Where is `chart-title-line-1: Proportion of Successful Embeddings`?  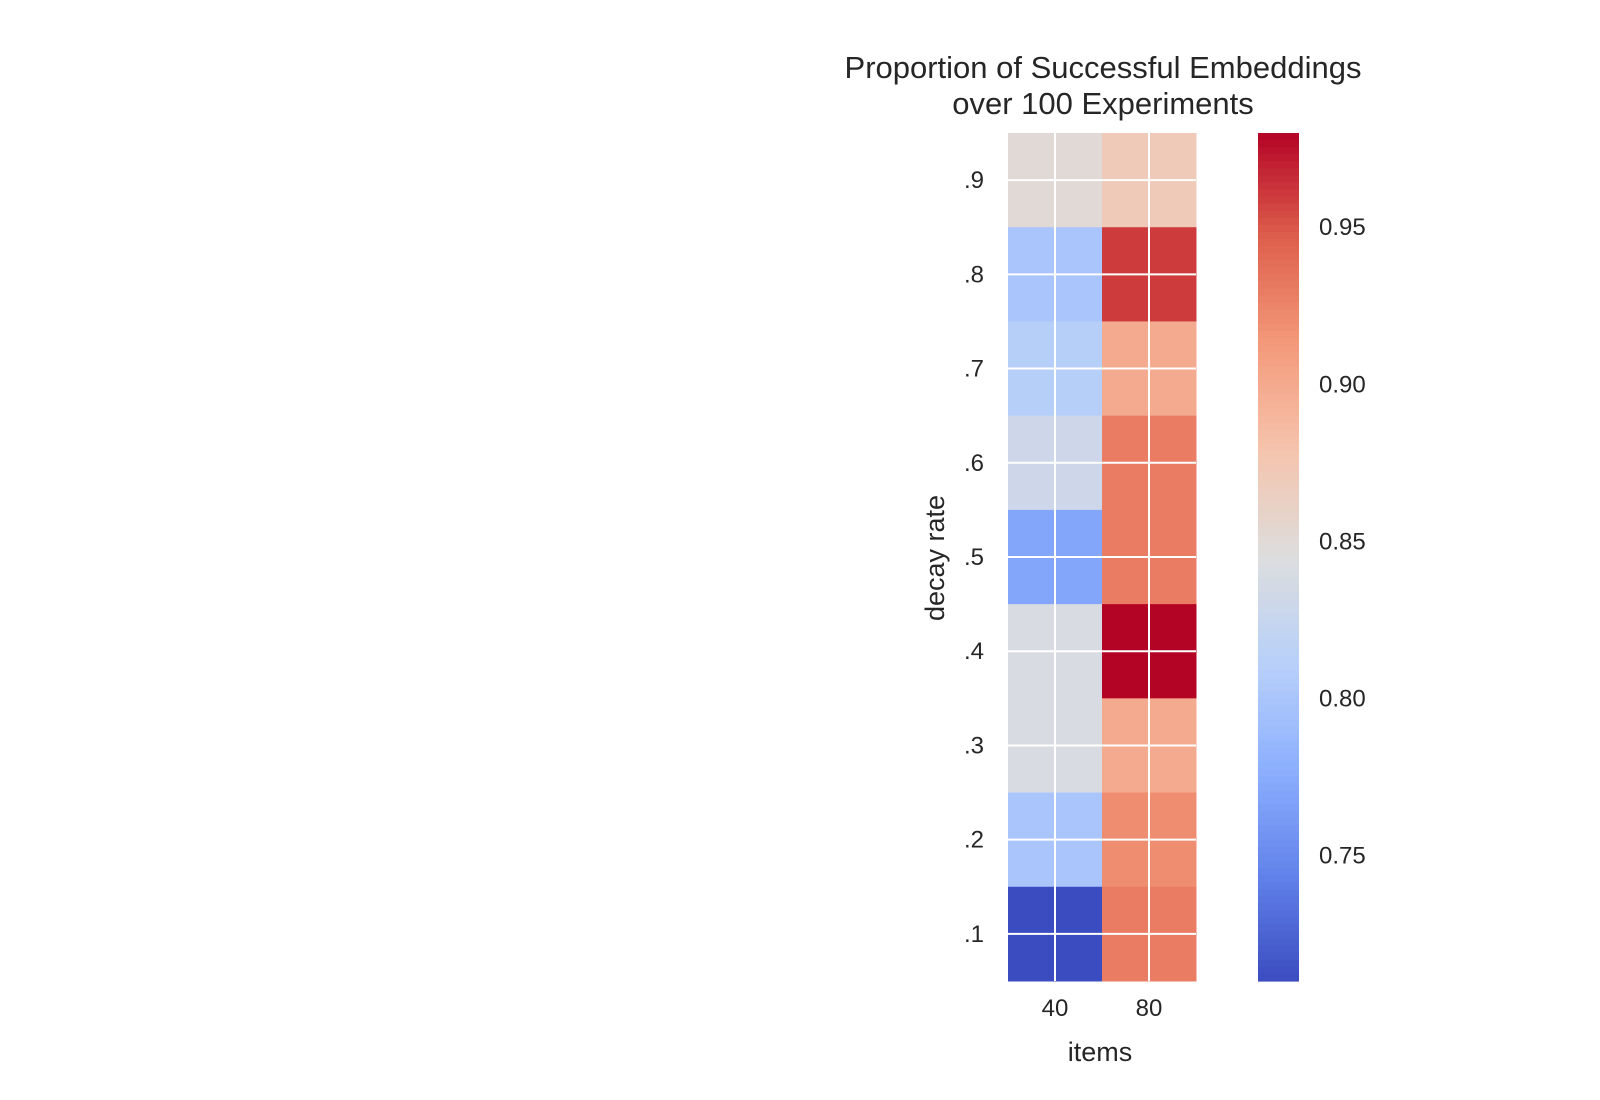 chart-title-line-1: Proportion of Successful Embeddings is located at coordinates (1103, 67).